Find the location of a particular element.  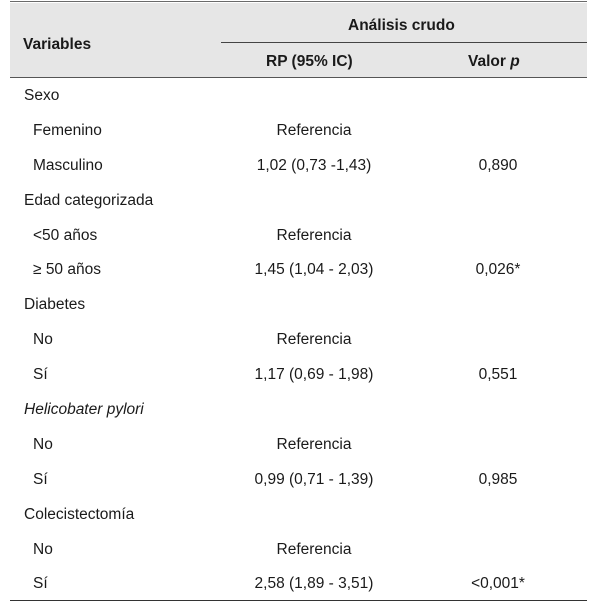

analysis-group-header: Análisis crudo is located at coordinates (401, 25).